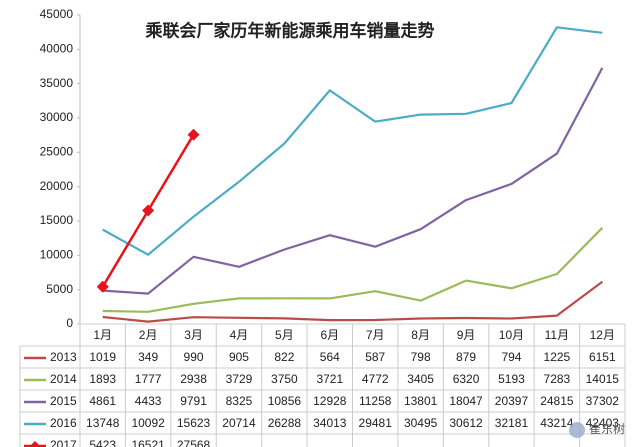 The width and height of the screenshot is (640, 447). What do you see at coordinates (466, 423) in the screenshot?
I see `table-value: 30612` at bounding box center [466, 423].